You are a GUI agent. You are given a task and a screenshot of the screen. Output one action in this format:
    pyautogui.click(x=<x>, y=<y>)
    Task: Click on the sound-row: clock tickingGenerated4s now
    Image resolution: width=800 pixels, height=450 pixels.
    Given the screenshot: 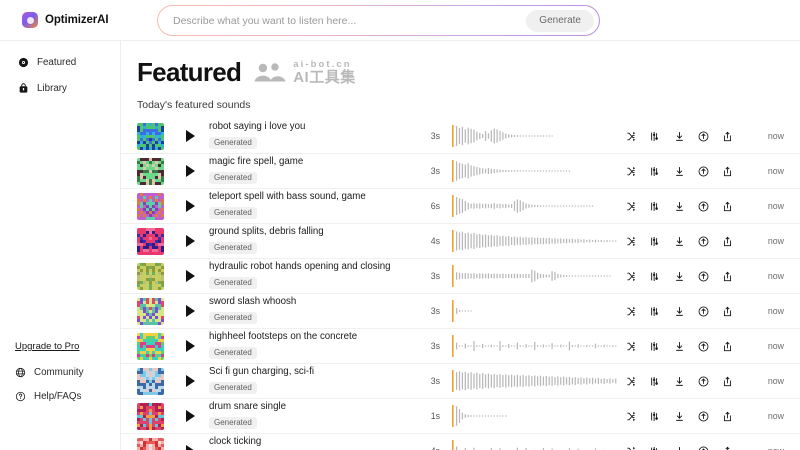 What is the action you would take?
    pyautogui.click(x=460, y=442)
    